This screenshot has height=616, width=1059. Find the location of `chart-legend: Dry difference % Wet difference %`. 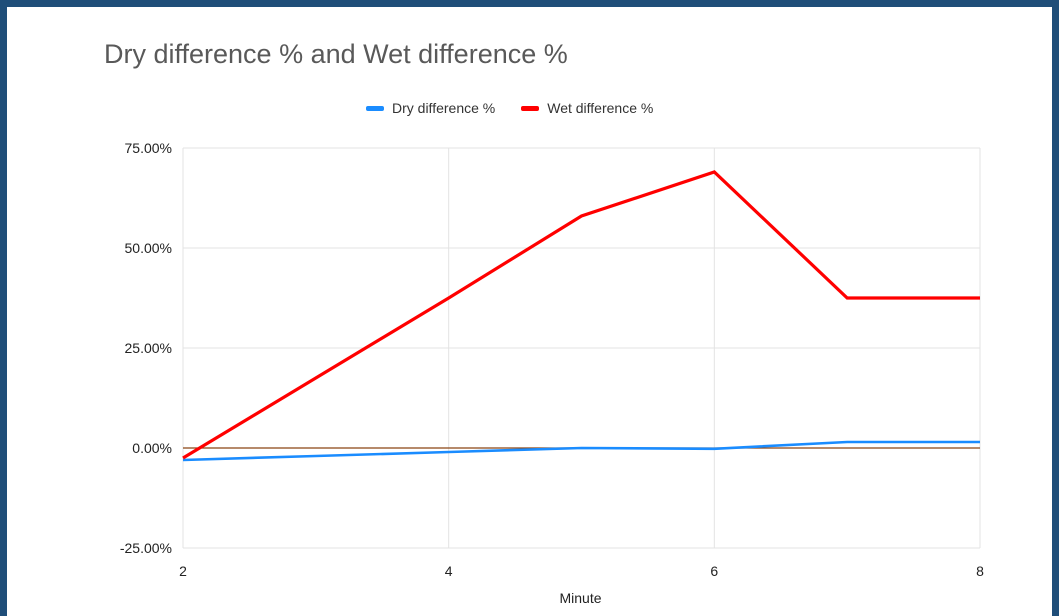

chart-legend: Dry difference % Wet difference % is located at coordinates (522, 108).